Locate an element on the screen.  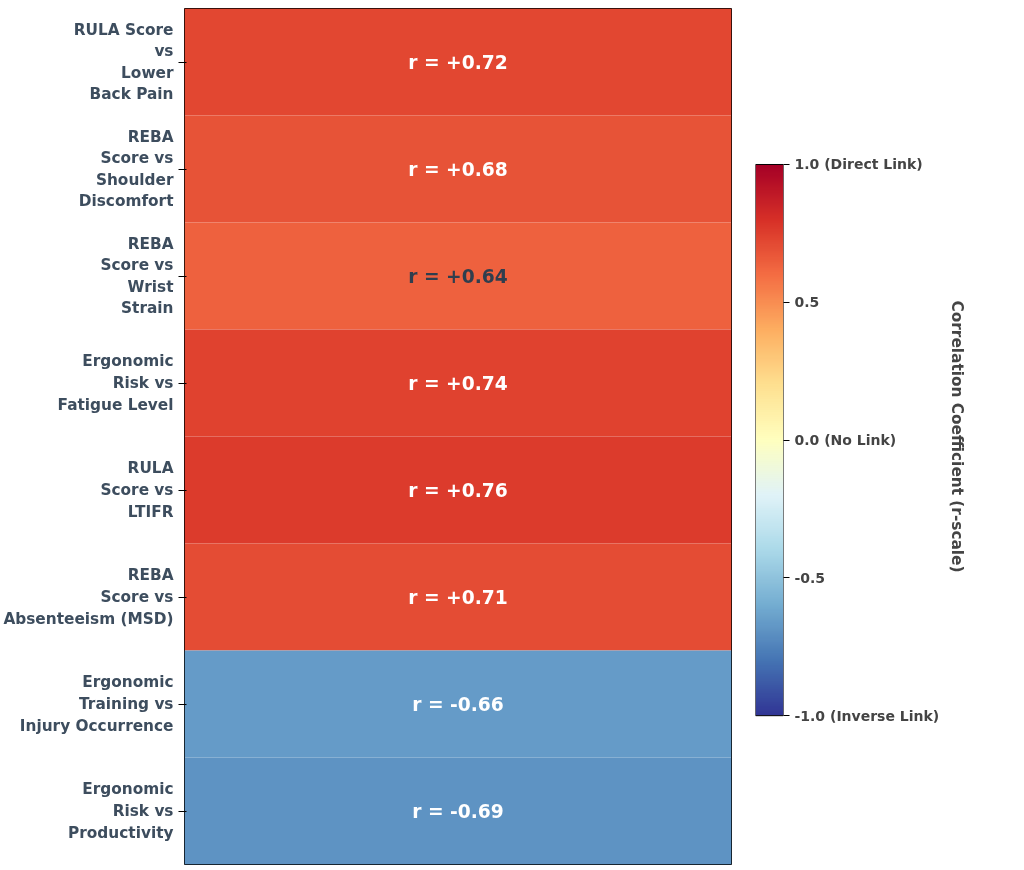
color-bar-title: Correlation Coefficient (r-scale) is located at coordinates (956, 436).